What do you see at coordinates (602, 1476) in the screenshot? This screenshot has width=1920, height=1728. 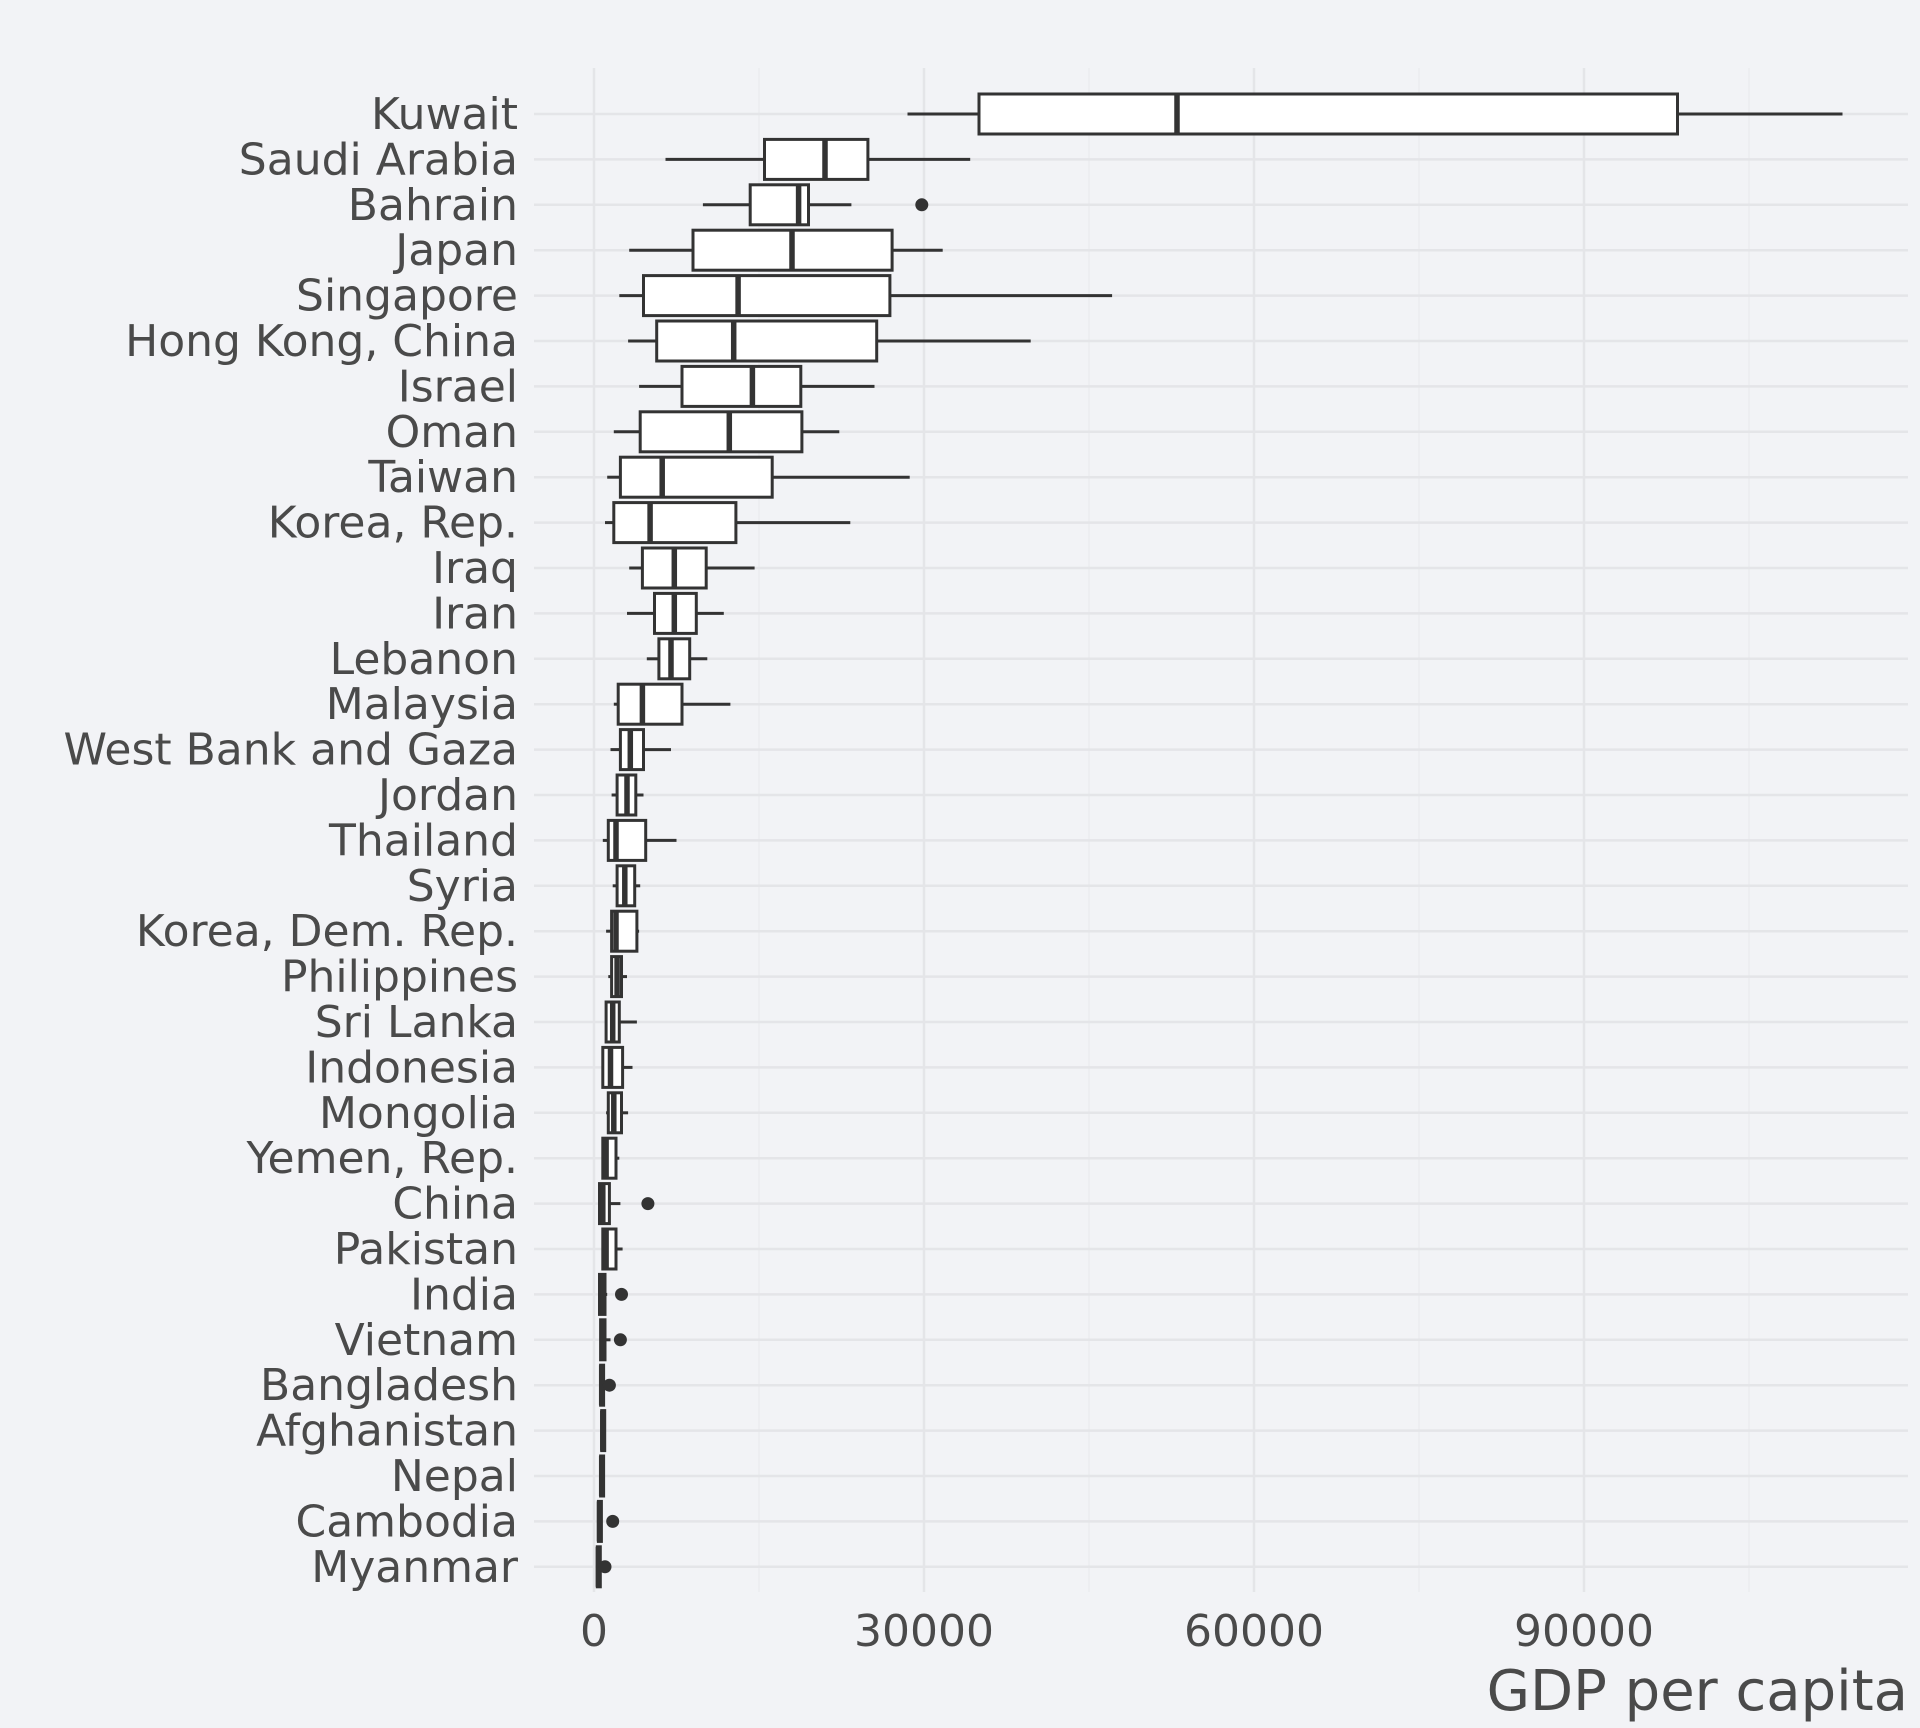 I see `box-nepal` at bounding box center [602, 1476].